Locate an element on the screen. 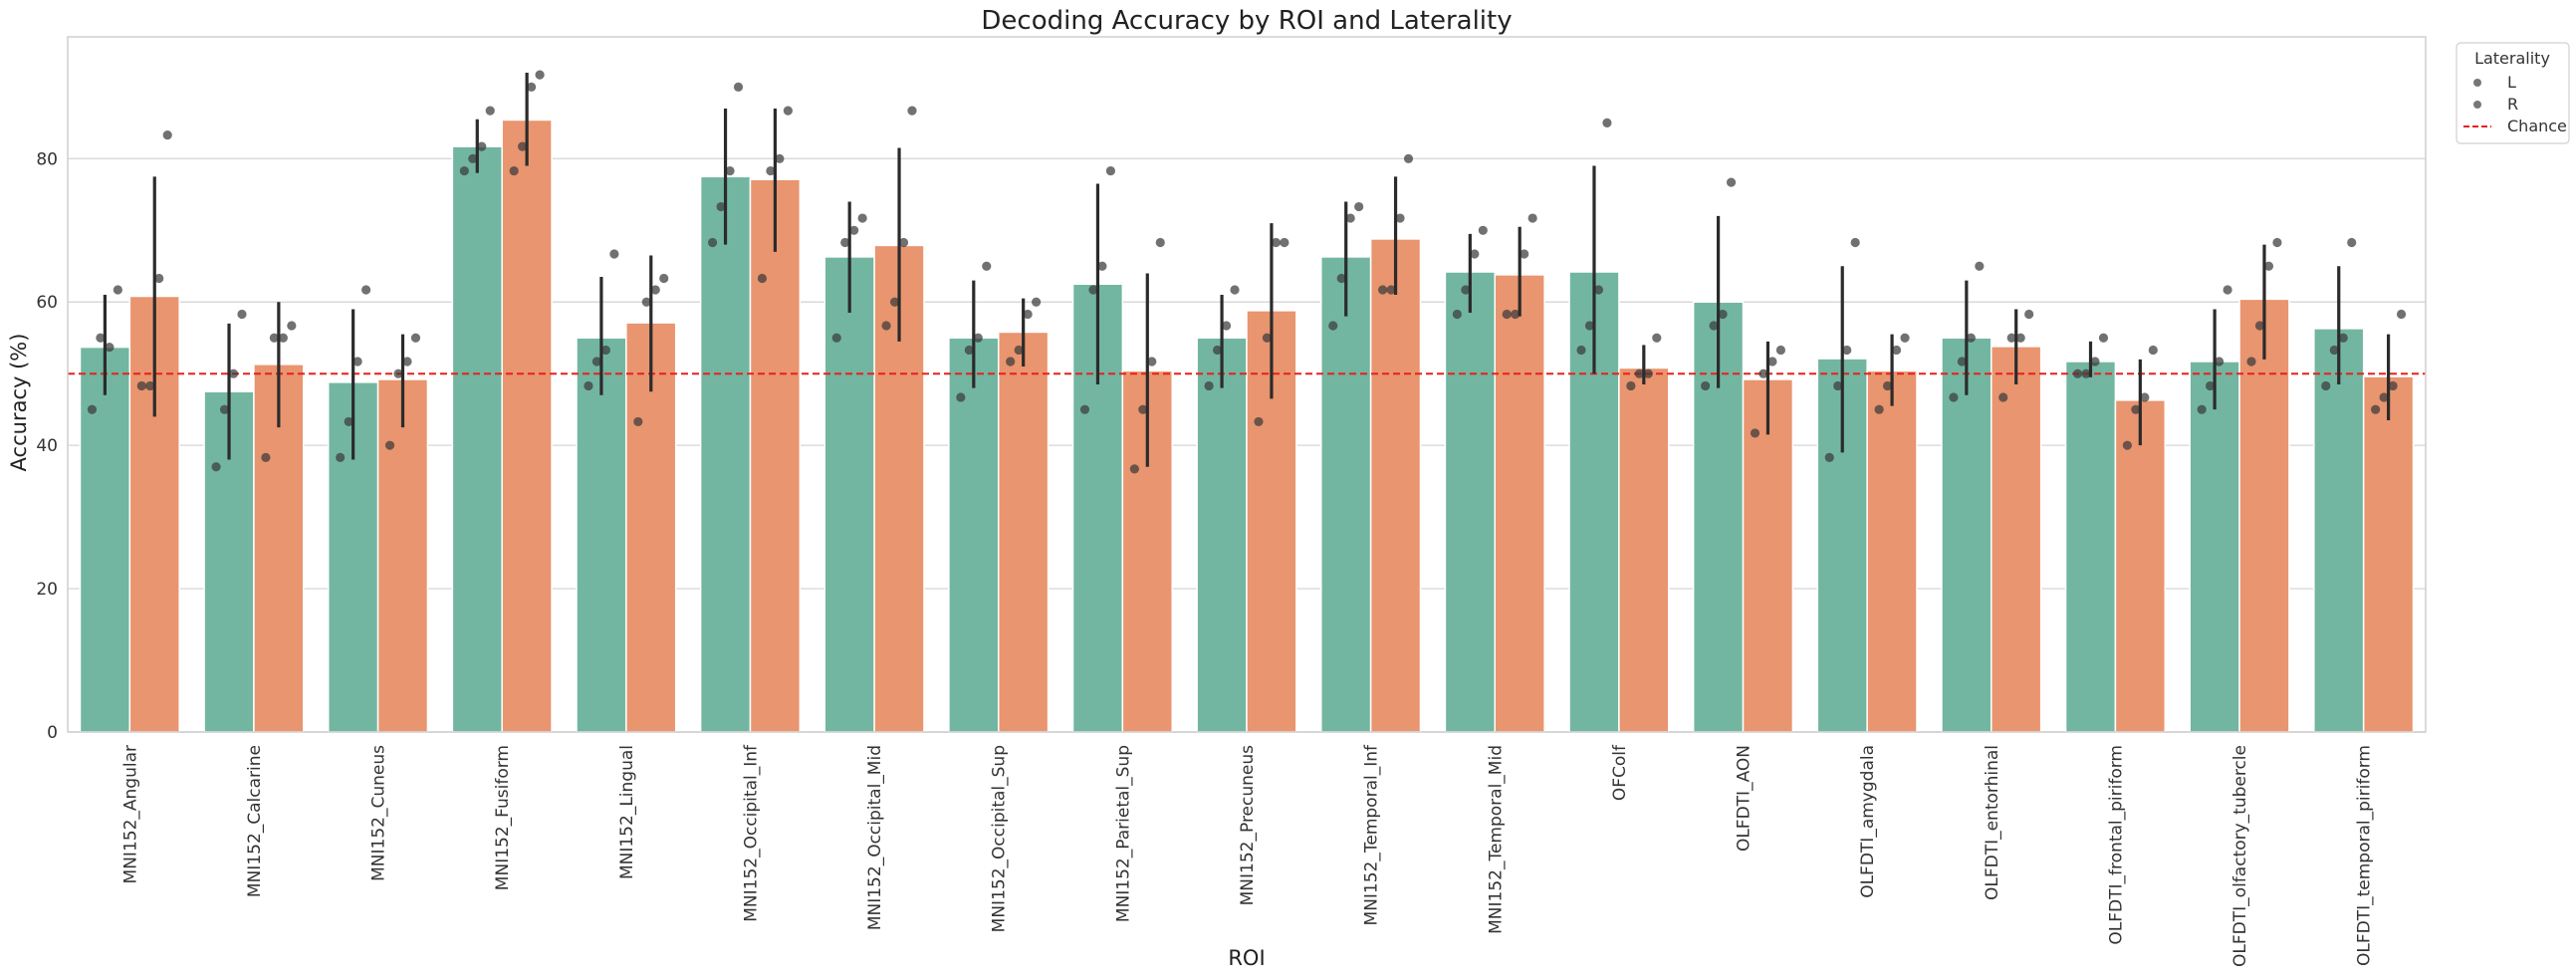 Image resolution: width=2576 pixels, height=980 pixels. y-tick-labels: 0 20 40 60 80 is located at coordinates (47, 446).